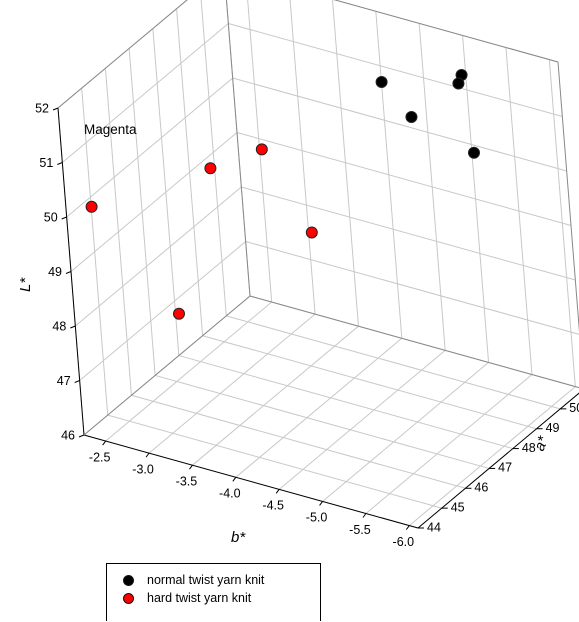 The width and height of the screenshot is (579, 622). Describe the element at coordinates (568, 197) in the screenshot. I see `back-right-edge` at that location.